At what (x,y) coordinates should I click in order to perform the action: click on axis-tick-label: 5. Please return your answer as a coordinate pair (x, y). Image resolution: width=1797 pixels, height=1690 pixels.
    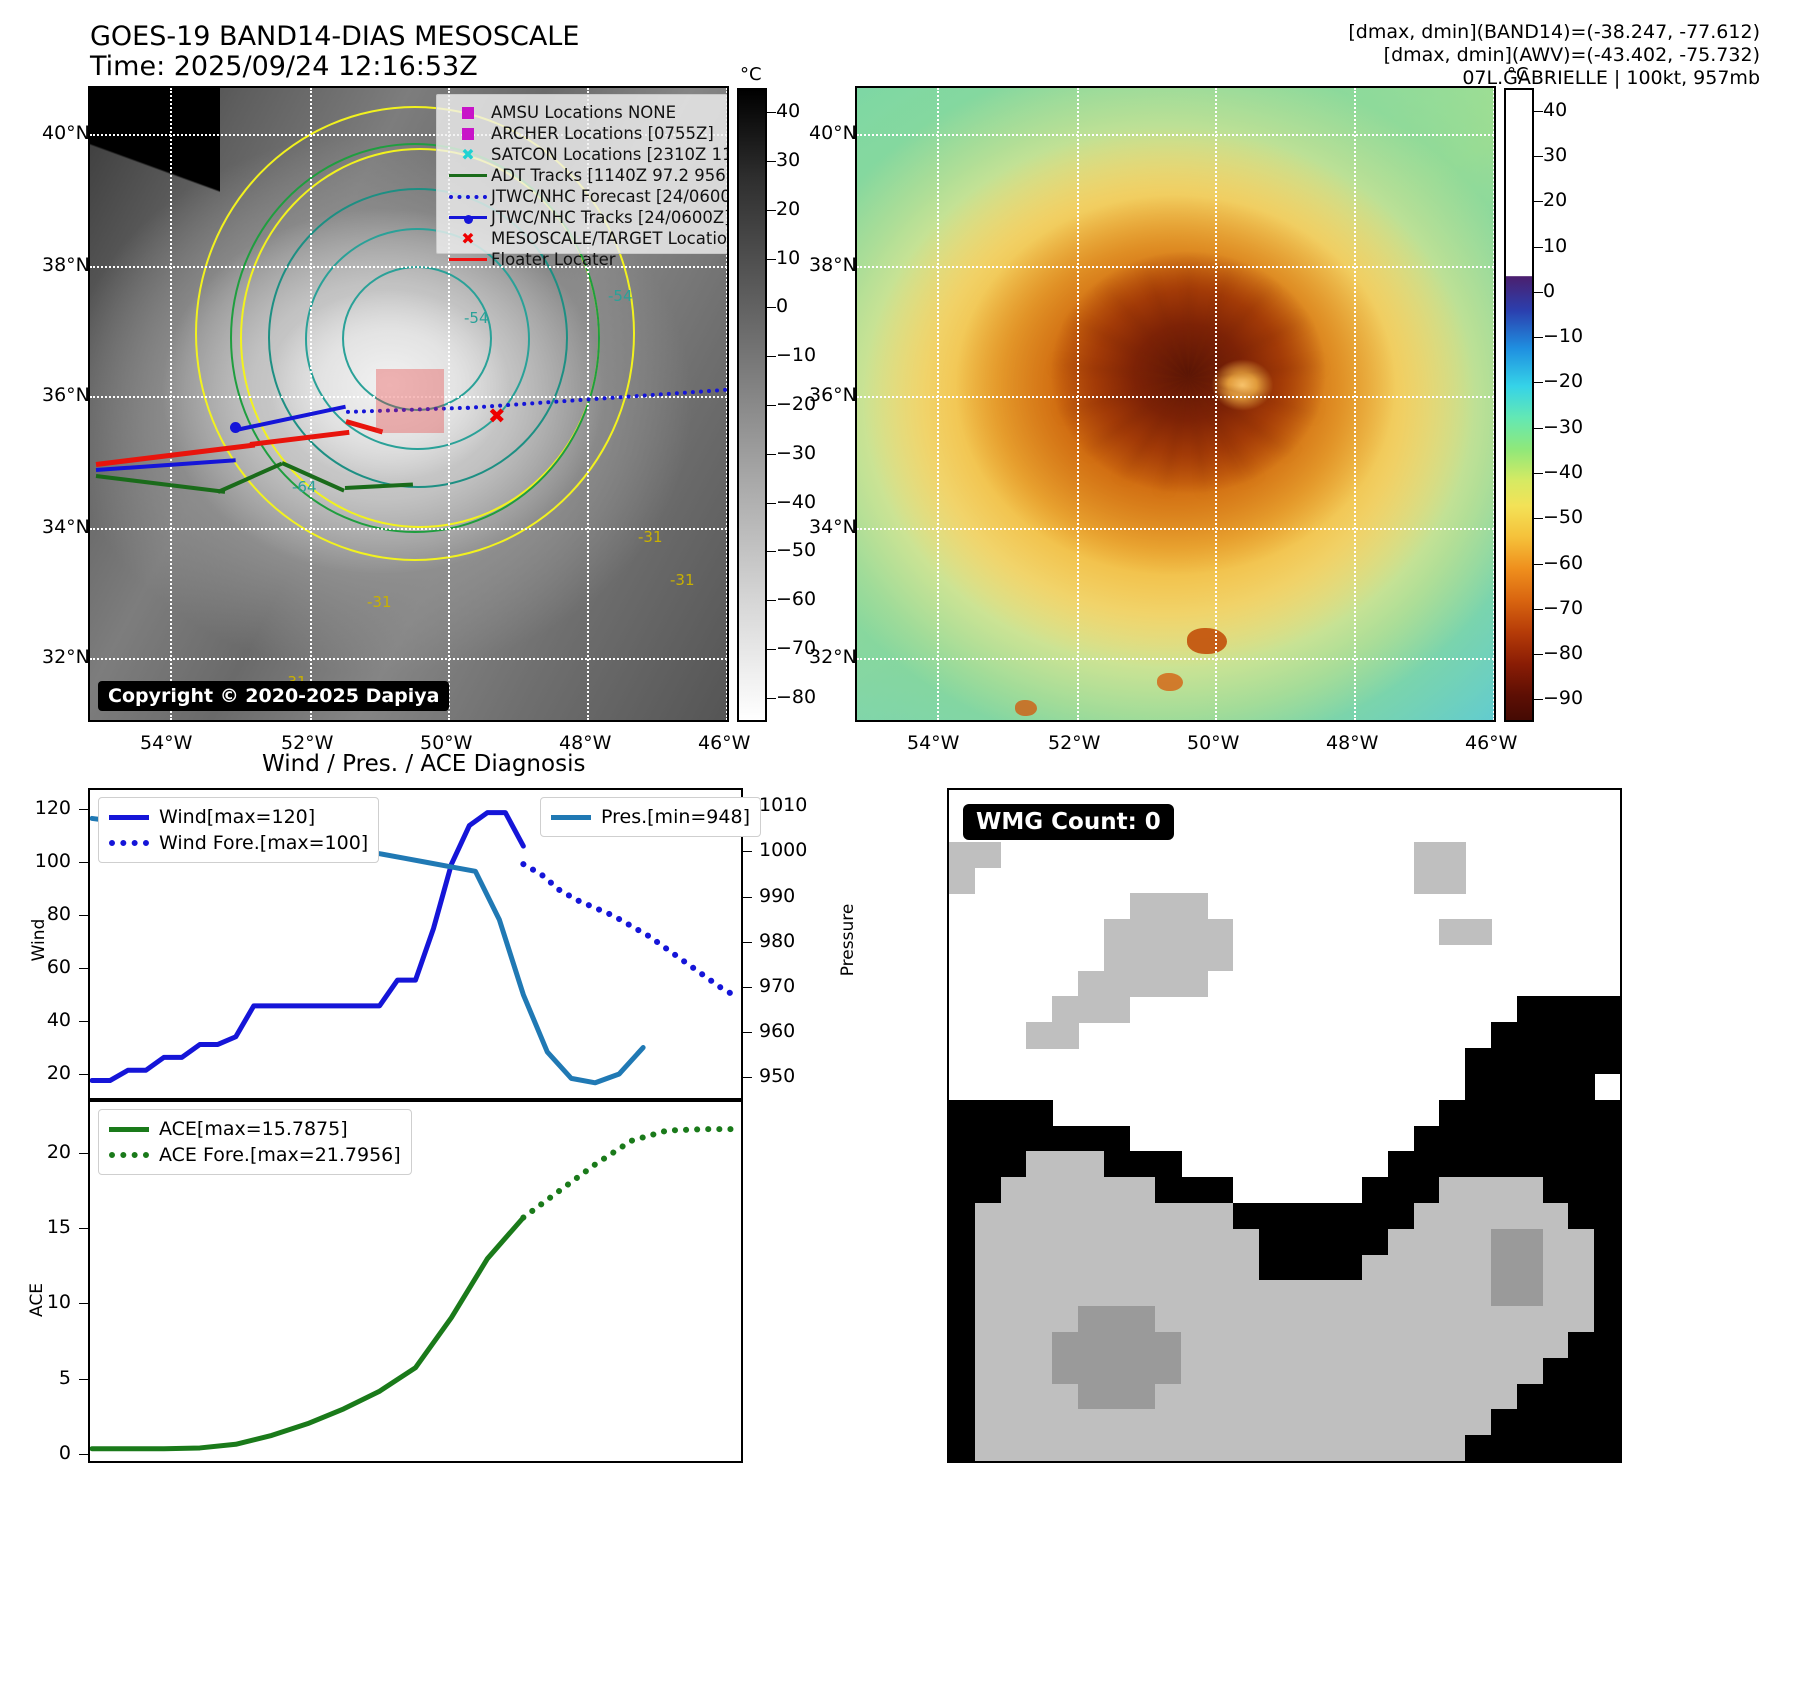
    Looking at the image, I should click on (64, 1377).